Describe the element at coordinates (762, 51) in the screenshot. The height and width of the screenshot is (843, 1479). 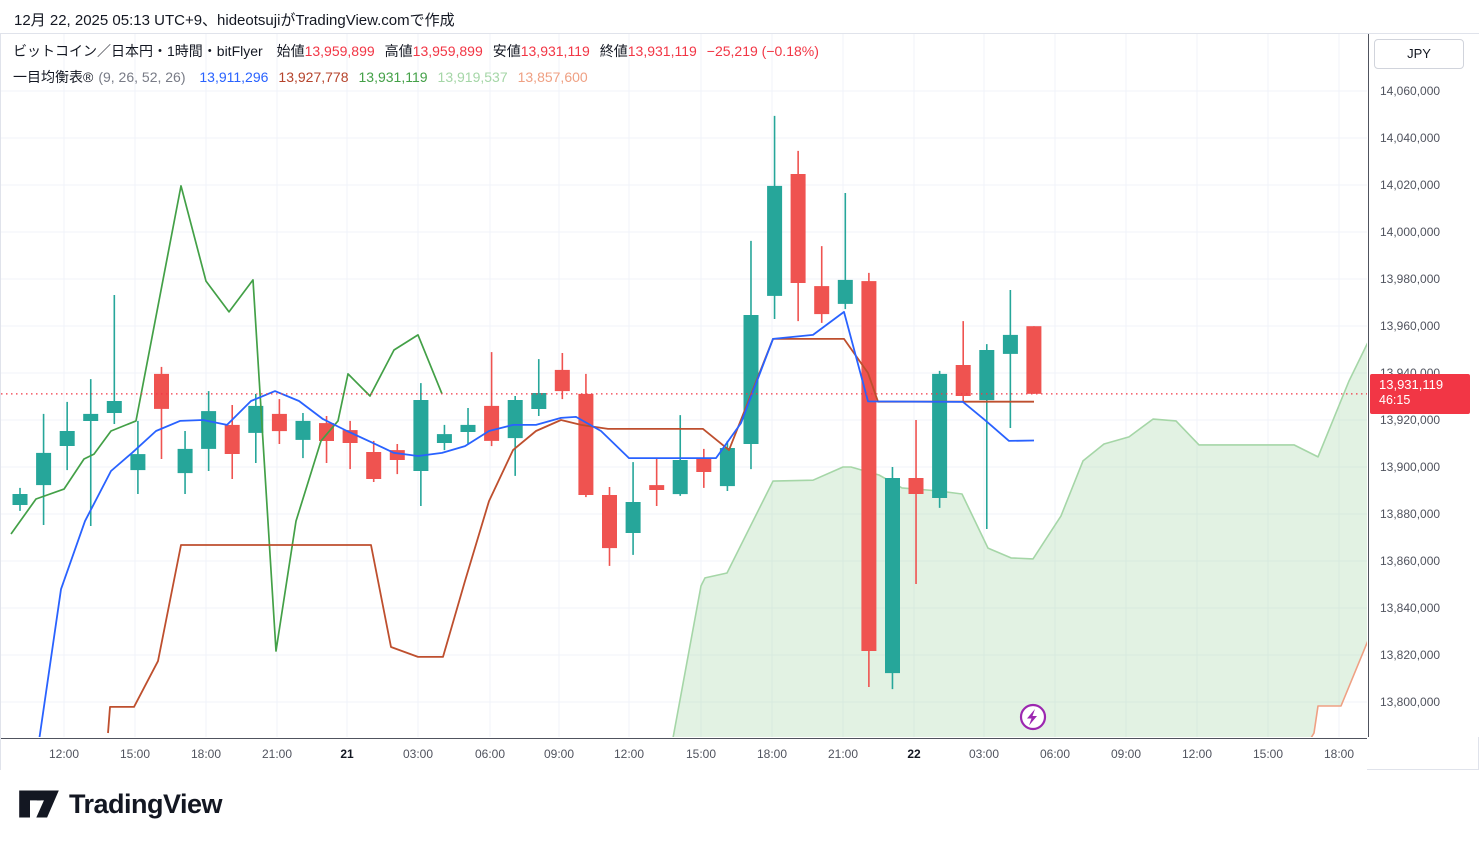
I see `change-value: −25,219 (−0.18%)` at that location.